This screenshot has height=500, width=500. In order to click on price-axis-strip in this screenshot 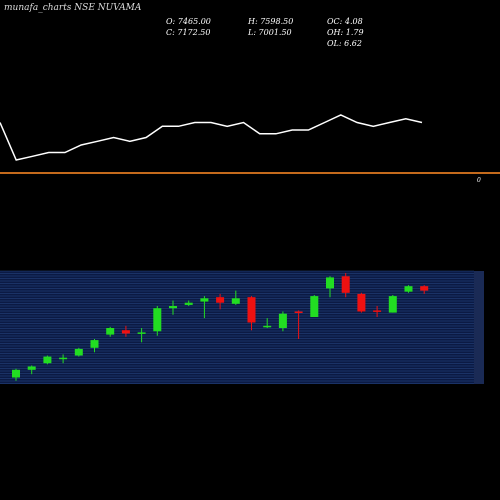, I will do `click(479, 327)`.